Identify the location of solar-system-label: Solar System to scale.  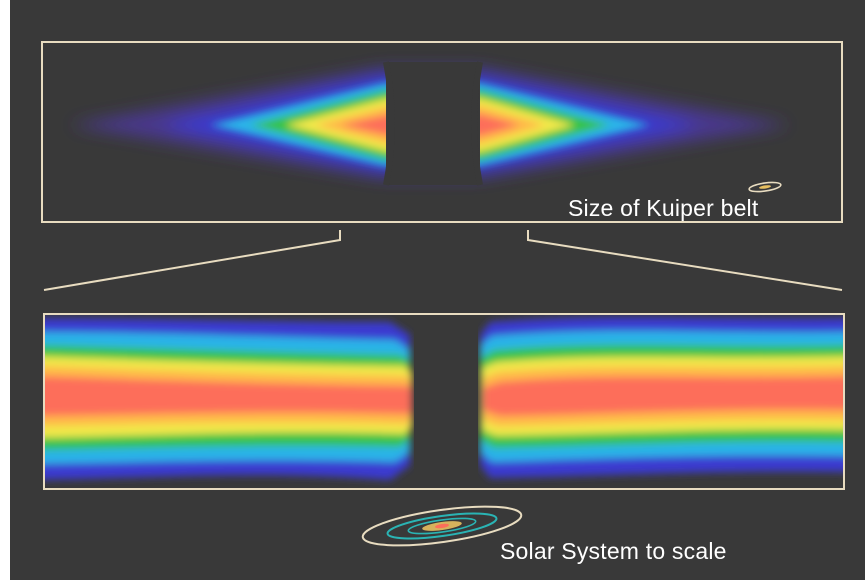
(613, 551).